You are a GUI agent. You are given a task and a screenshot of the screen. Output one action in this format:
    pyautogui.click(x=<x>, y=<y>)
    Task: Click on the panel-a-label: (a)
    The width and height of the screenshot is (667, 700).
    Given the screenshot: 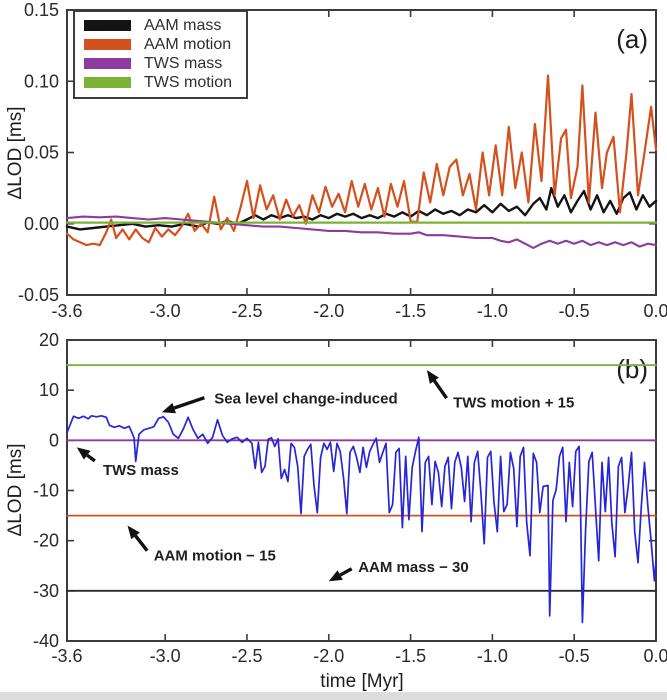 What is the action you would take?
    pyautogui.click(x=632, y=39)
    